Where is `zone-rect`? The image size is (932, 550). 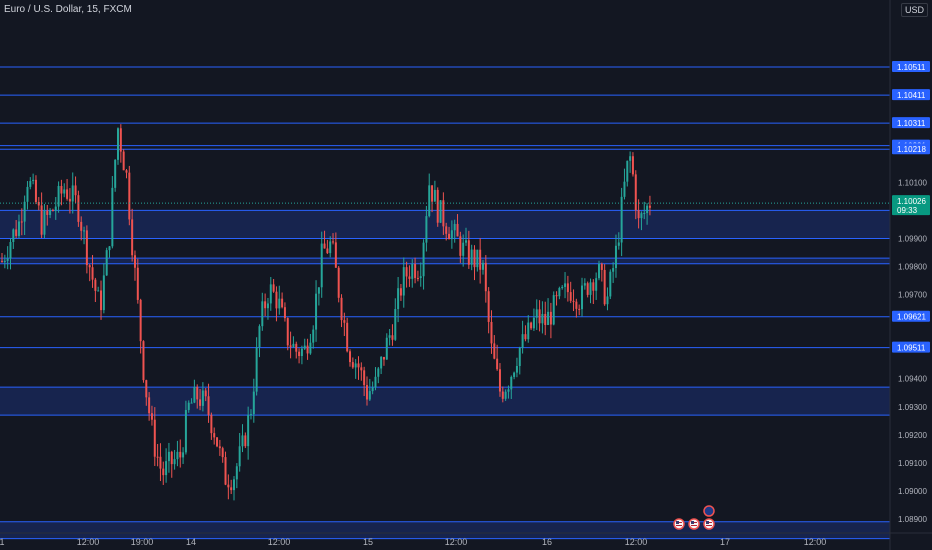
zone-rect is located at coordinates (445, 530).